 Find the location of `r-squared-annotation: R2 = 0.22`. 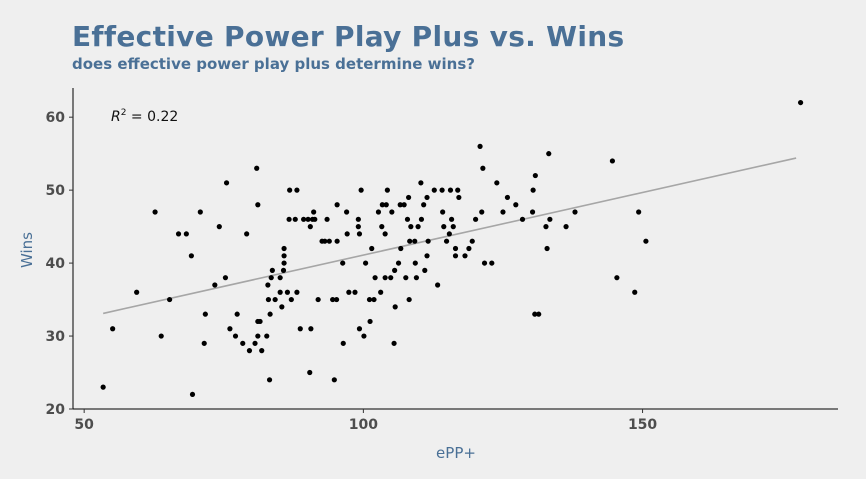

r-squared-annotation: R2 = 0.22 is located at coordinates (144, 116).